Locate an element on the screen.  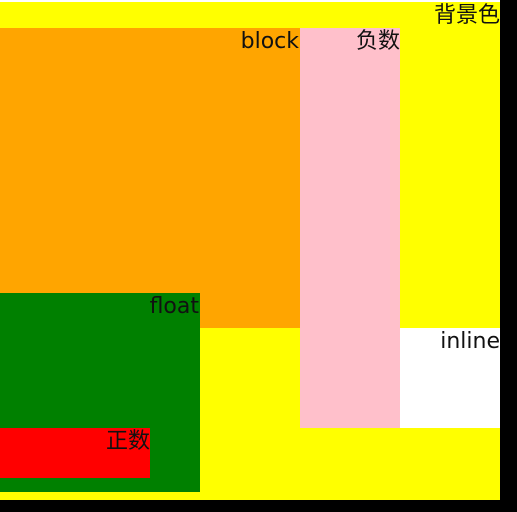
background-label: 背景色 is located at coordinates (466, 15).